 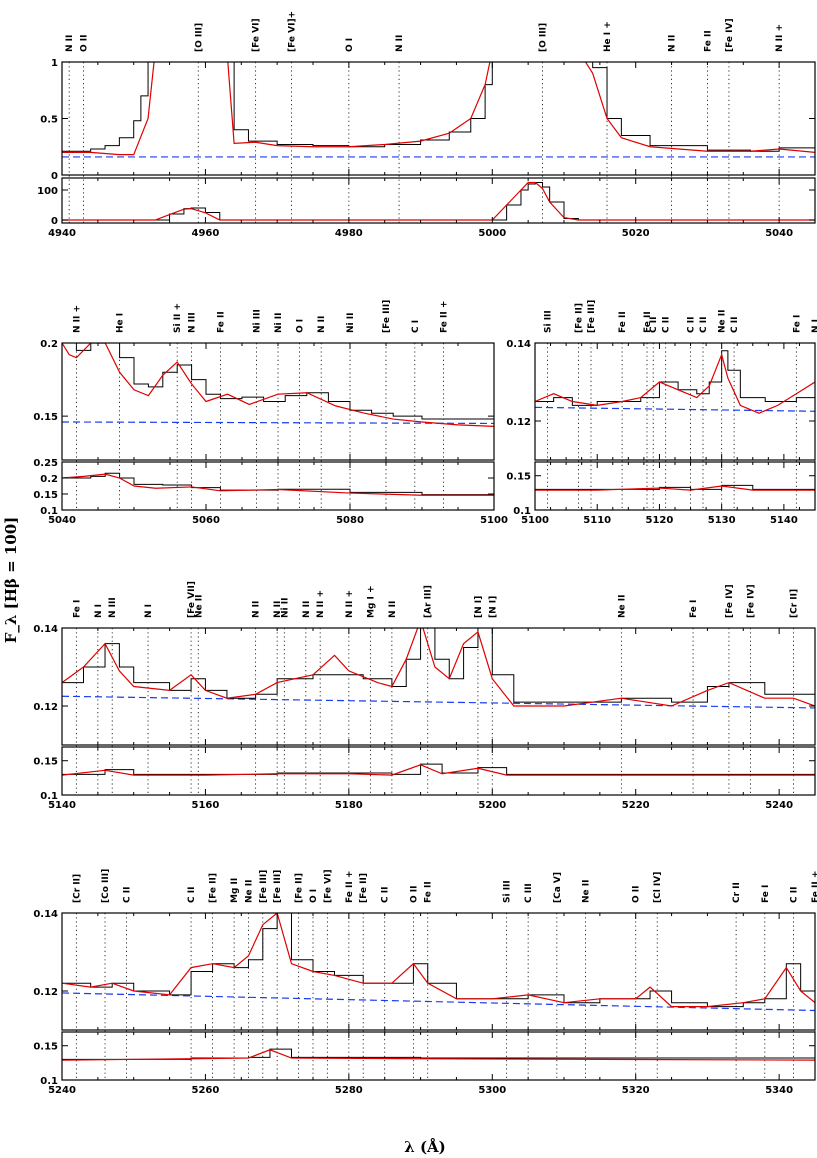 What do you see at coordinates (779, 233) in the screenshot?
I see `x-tick-label: 5040` at bounding box center [779, 233].